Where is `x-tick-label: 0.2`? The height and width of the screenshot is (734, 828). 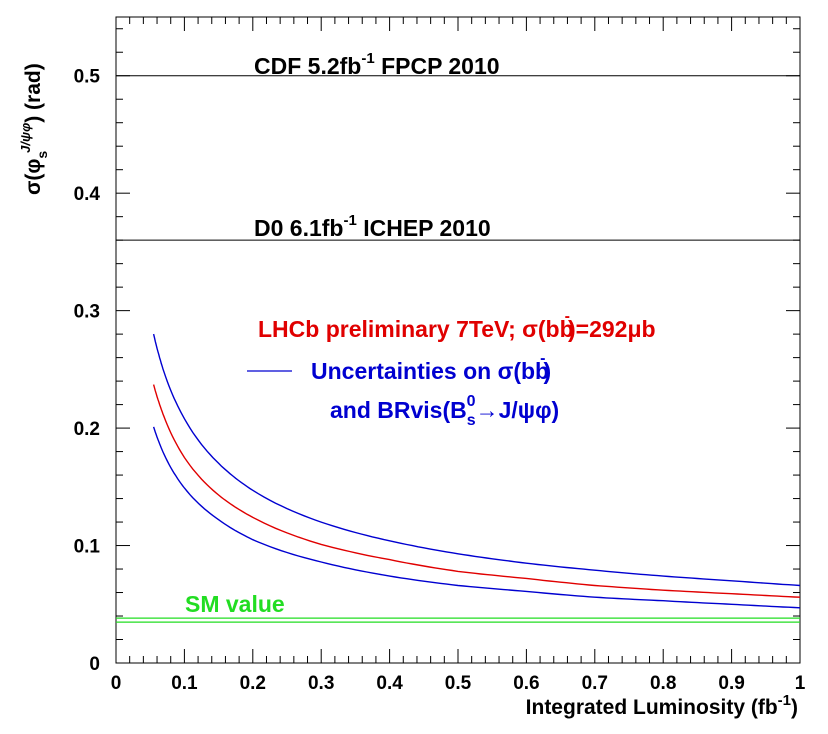
x-tick-label: 0.2 is located at coordinates (253, 683).